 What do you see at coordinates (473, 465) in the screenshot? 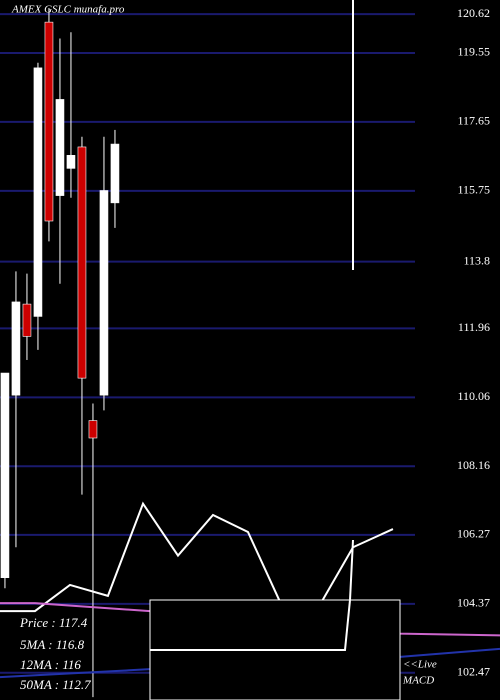
I see `y-tick-label: 108.16` at bounding box center [473, 465].